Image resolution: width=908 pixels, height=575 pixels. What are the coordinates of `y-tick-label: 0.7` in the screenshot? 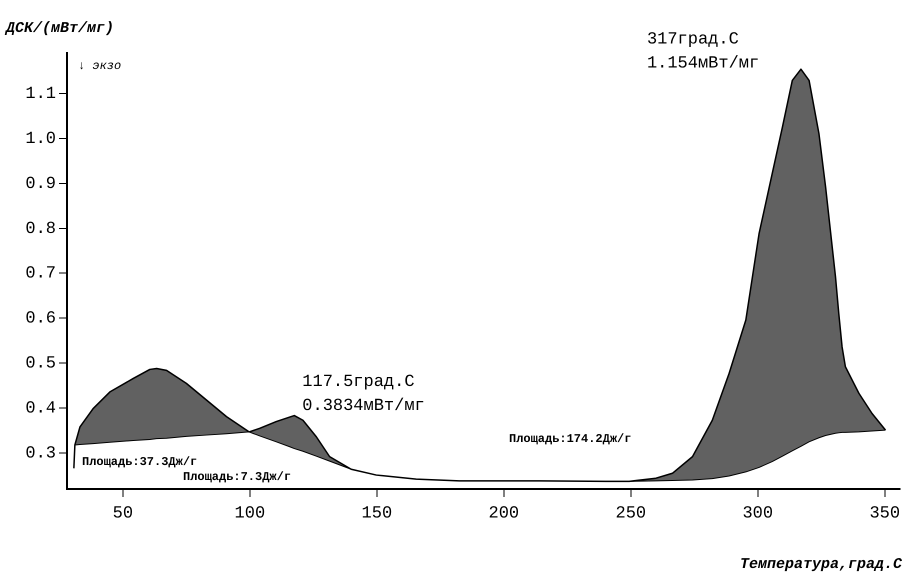 It's located at (40, 274).